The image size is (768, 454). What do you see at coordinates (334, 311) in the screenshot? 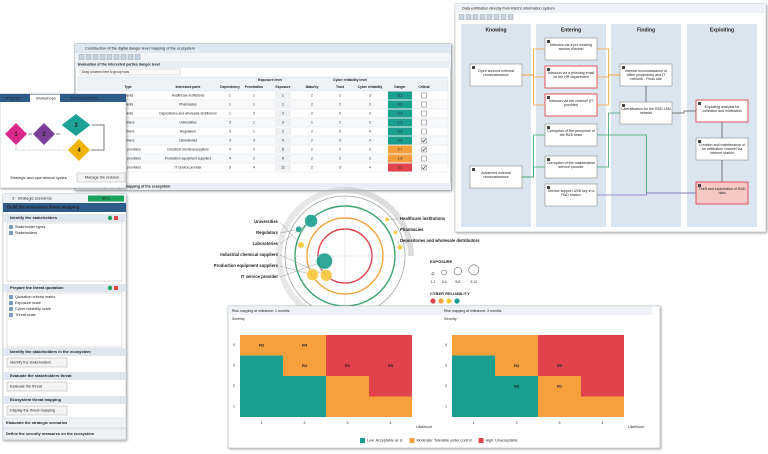
I see `panel-title-bar` at bounding box center [334, 311].